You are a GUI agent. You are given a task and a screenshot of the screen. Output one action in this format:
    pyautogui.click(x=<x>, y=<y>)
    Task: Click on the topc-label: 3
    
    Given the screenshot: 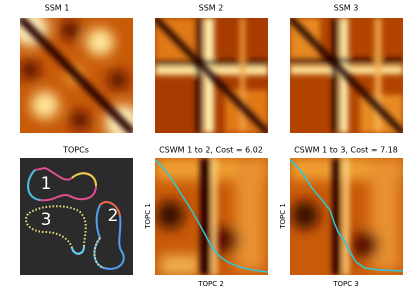 What is the action you would take?
    pyautogui.click(x=46, y=220)
    